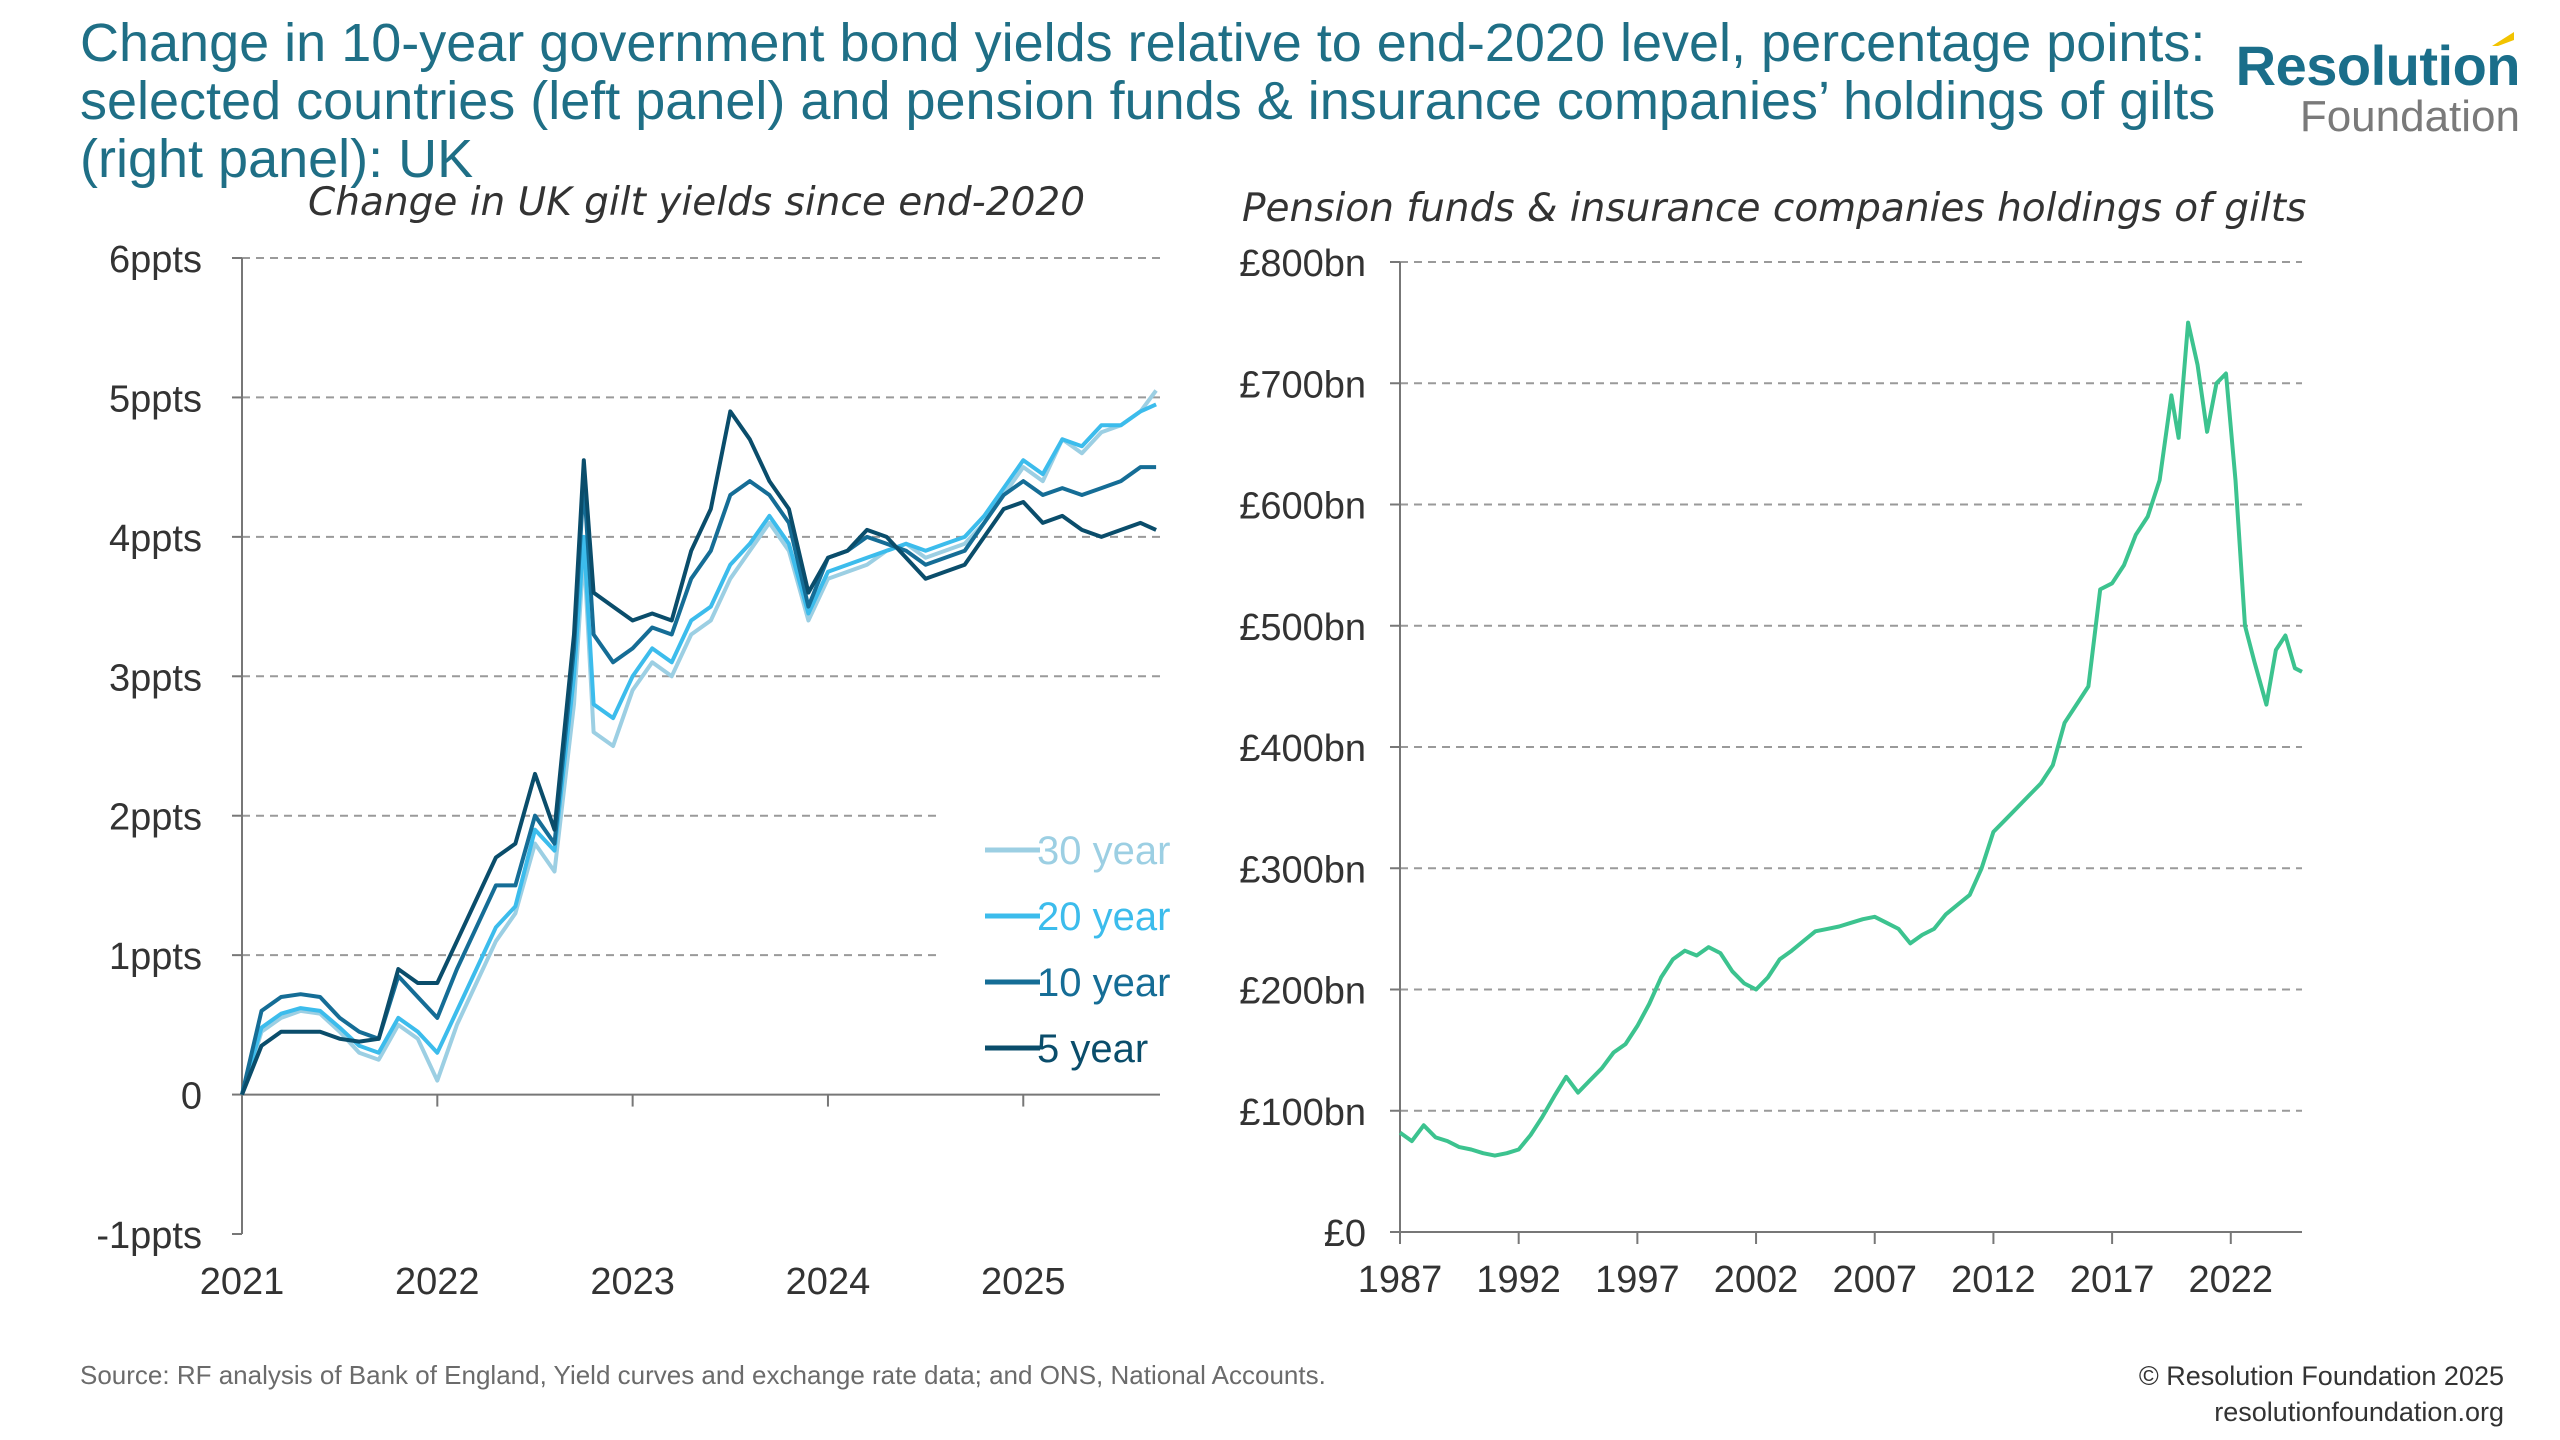  What do you see at coordinates (2409, 116) in the screenshot?
I see `logo-word-foundation: Foundation` at bounding box center [2409, 116].